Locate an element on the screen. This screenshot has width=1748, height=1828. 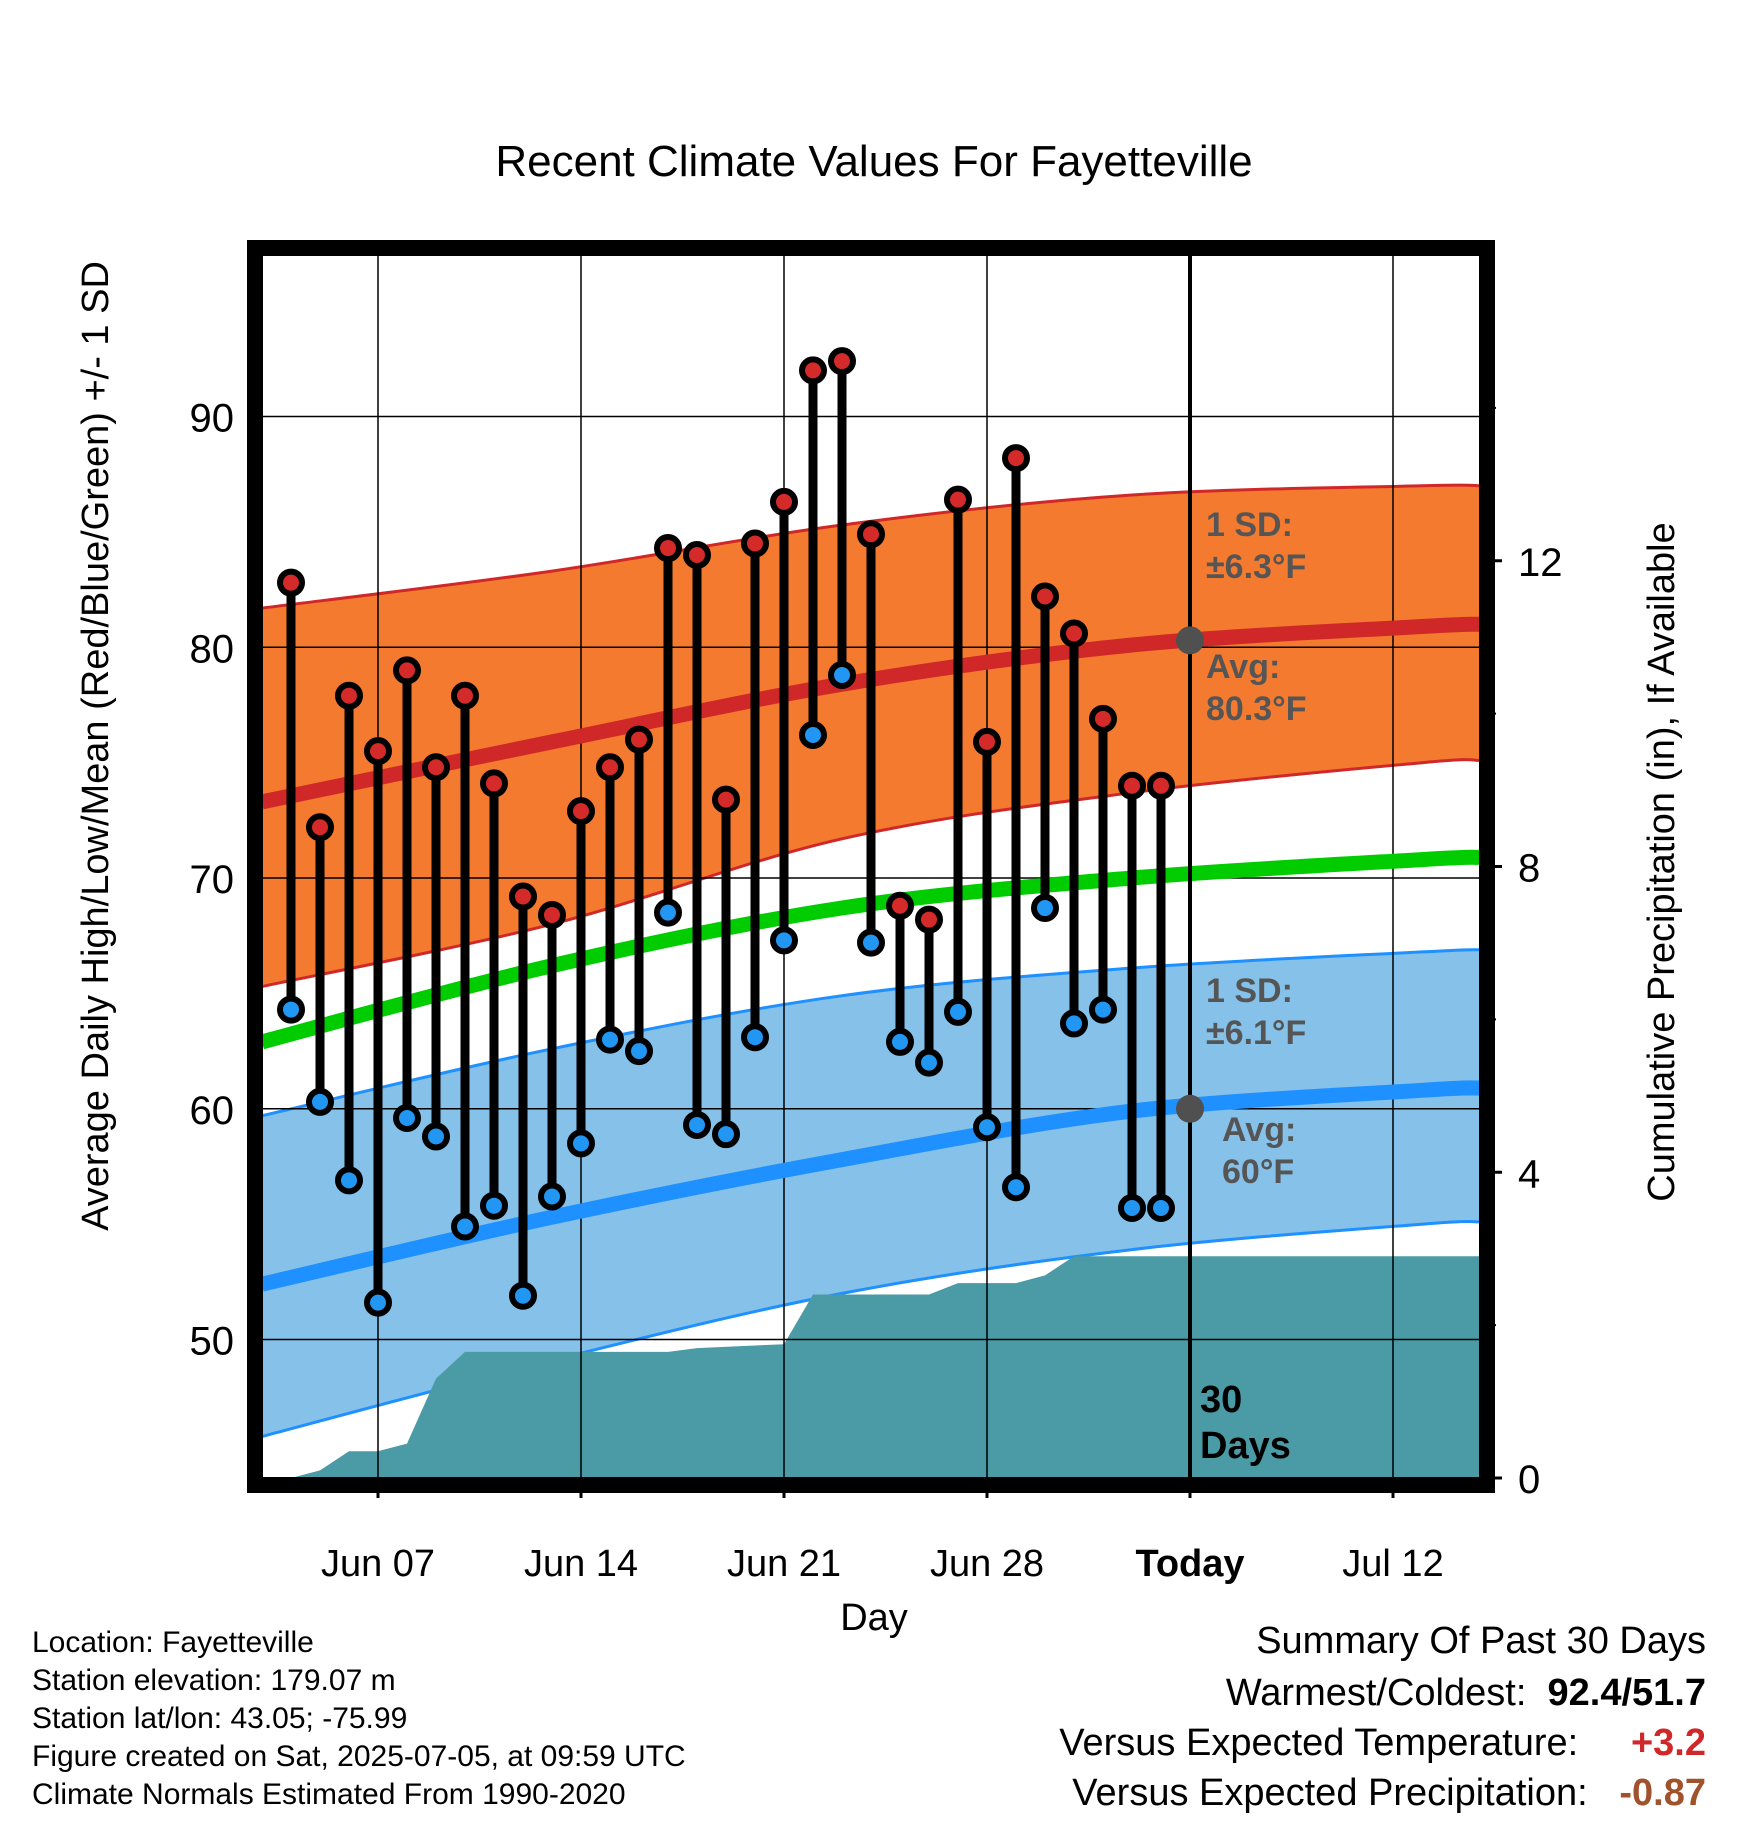
low-sd-annotation: ±6.1°F is located at coordinates (1256, 1033).